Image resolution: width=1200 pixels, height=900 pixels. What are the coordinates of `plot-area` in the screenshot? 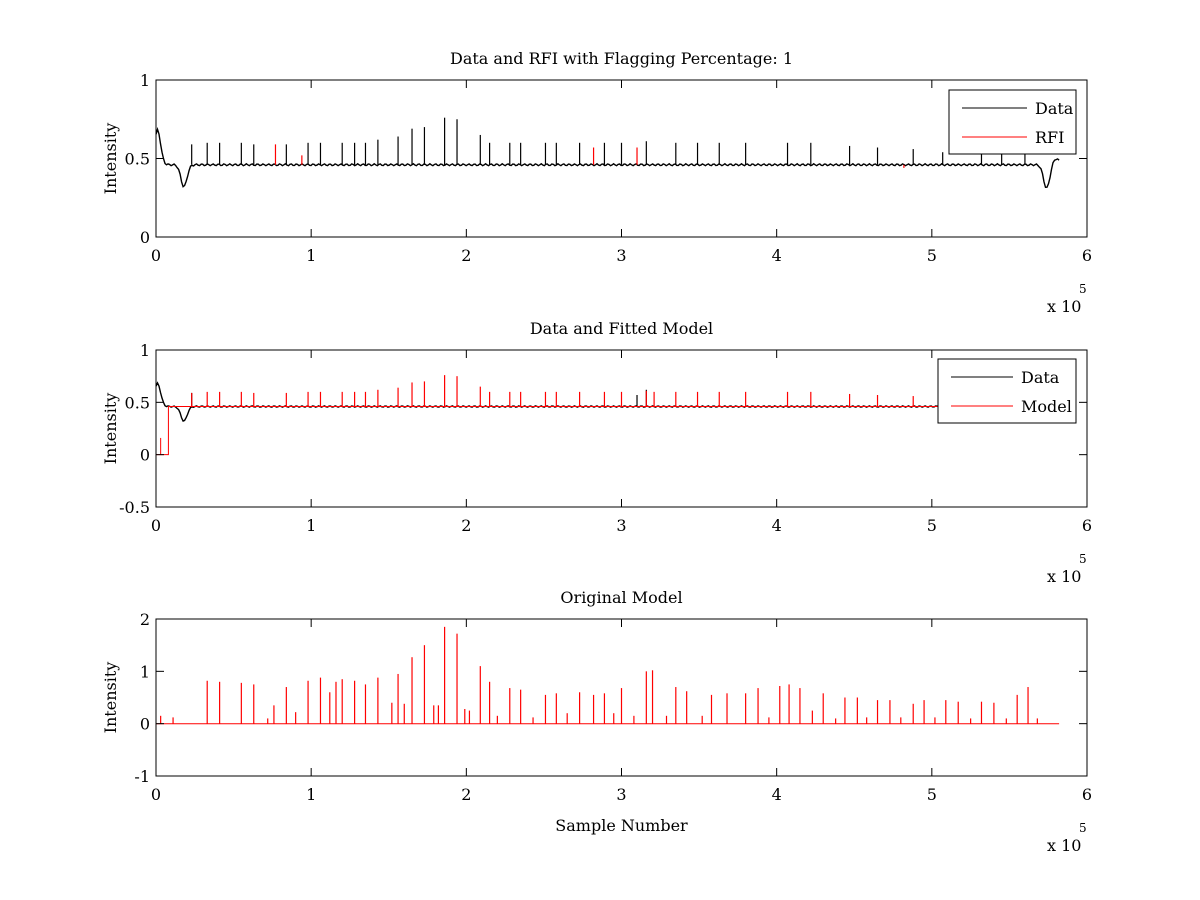 It's located at (621, 428).